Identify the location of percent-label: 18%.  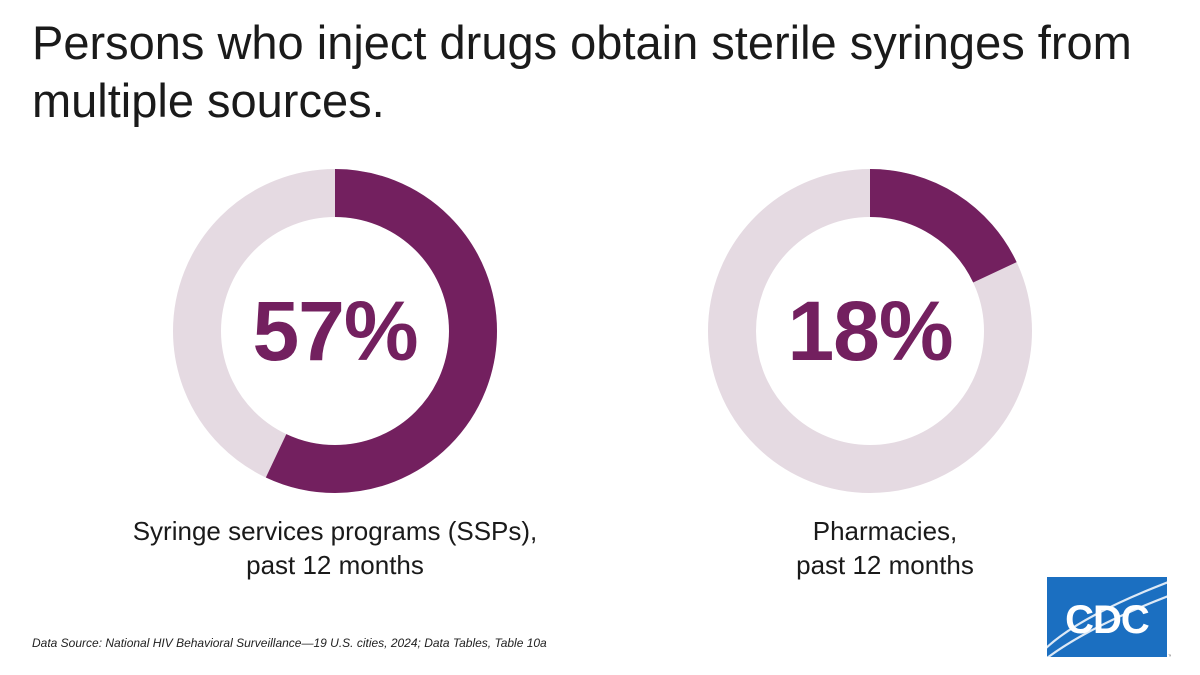
(870, 330).